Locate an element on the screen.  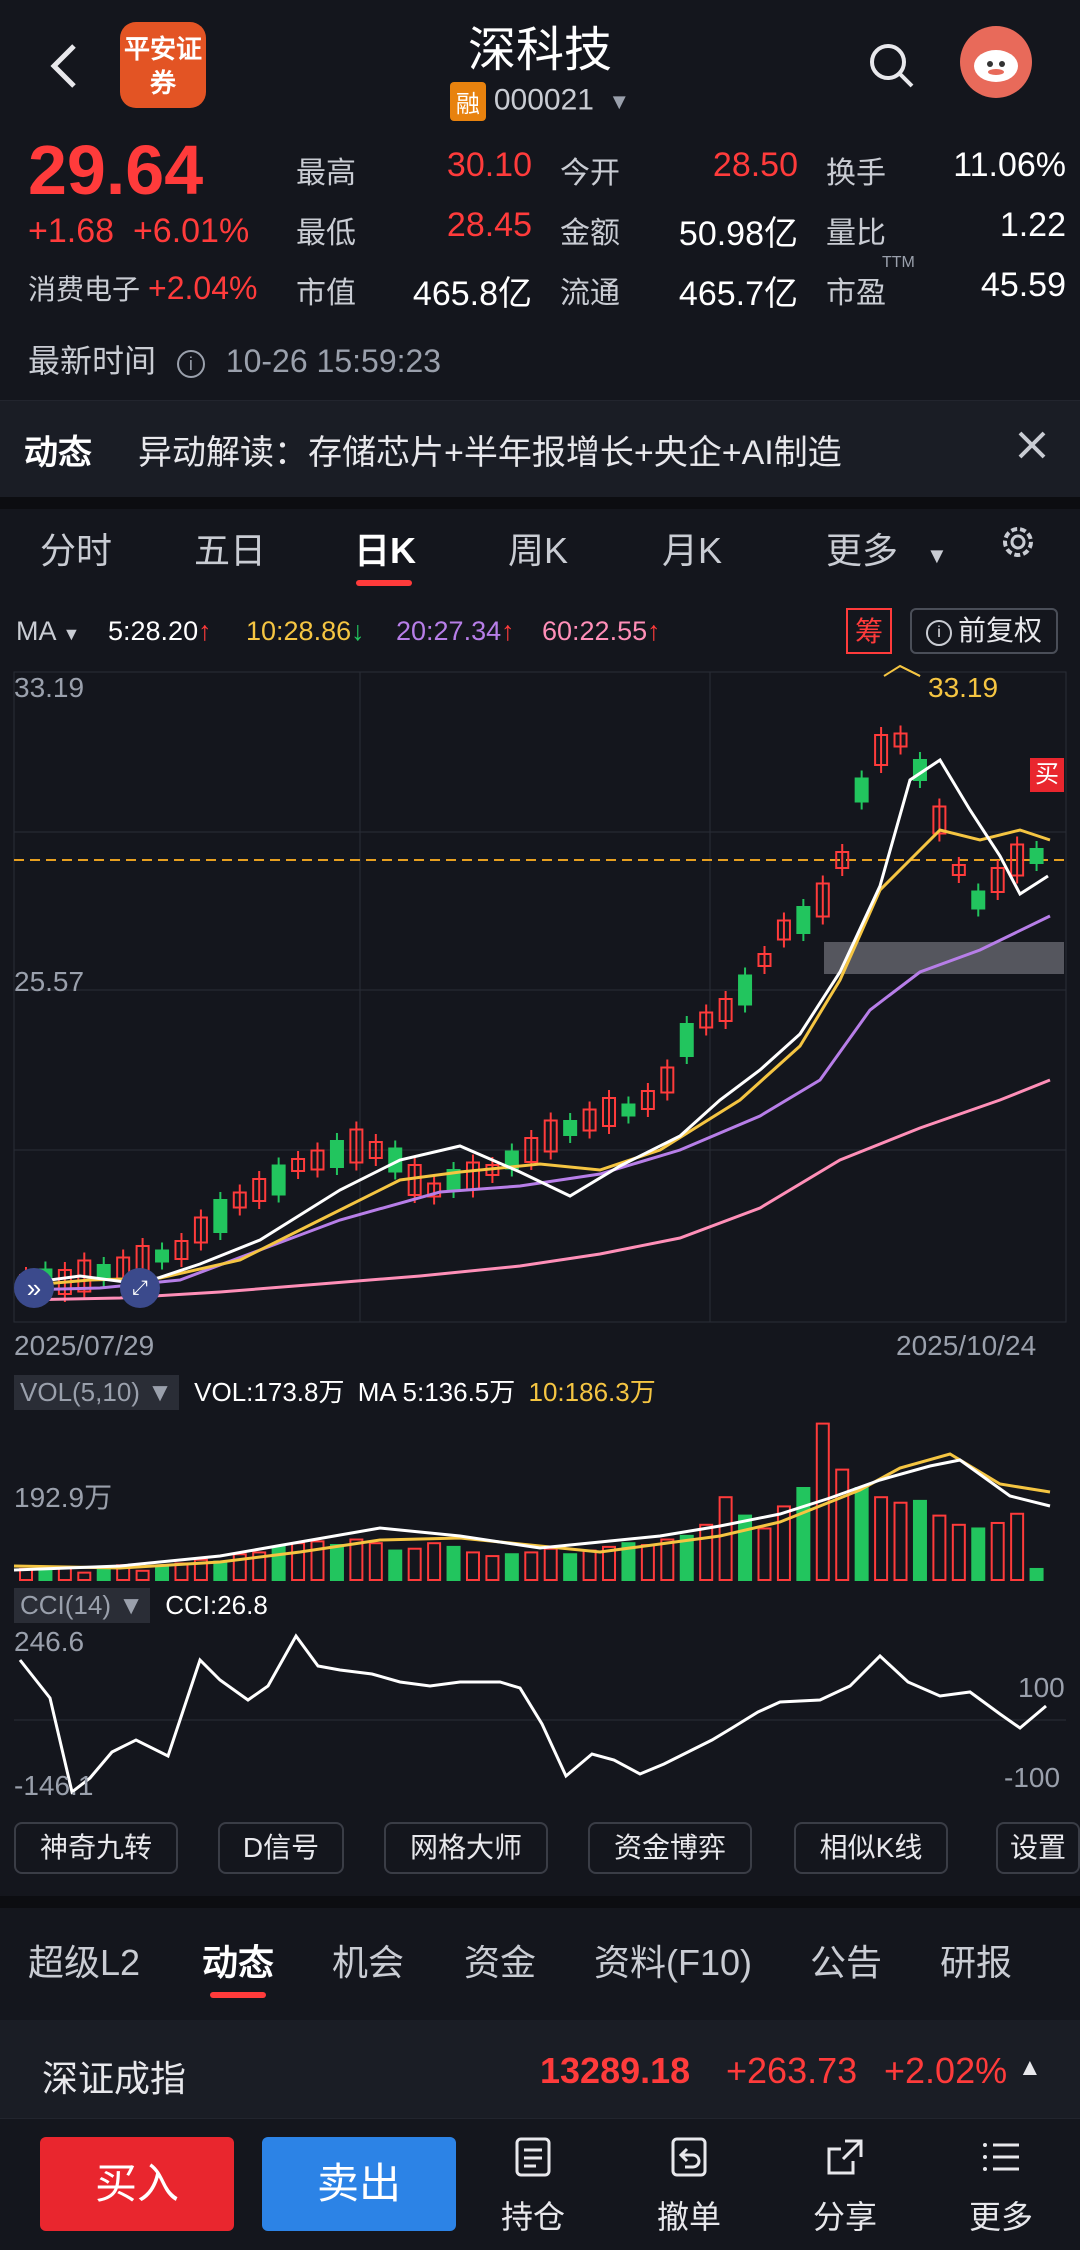
cci-level-low: -100 is located at coordinates (1032, 1777).